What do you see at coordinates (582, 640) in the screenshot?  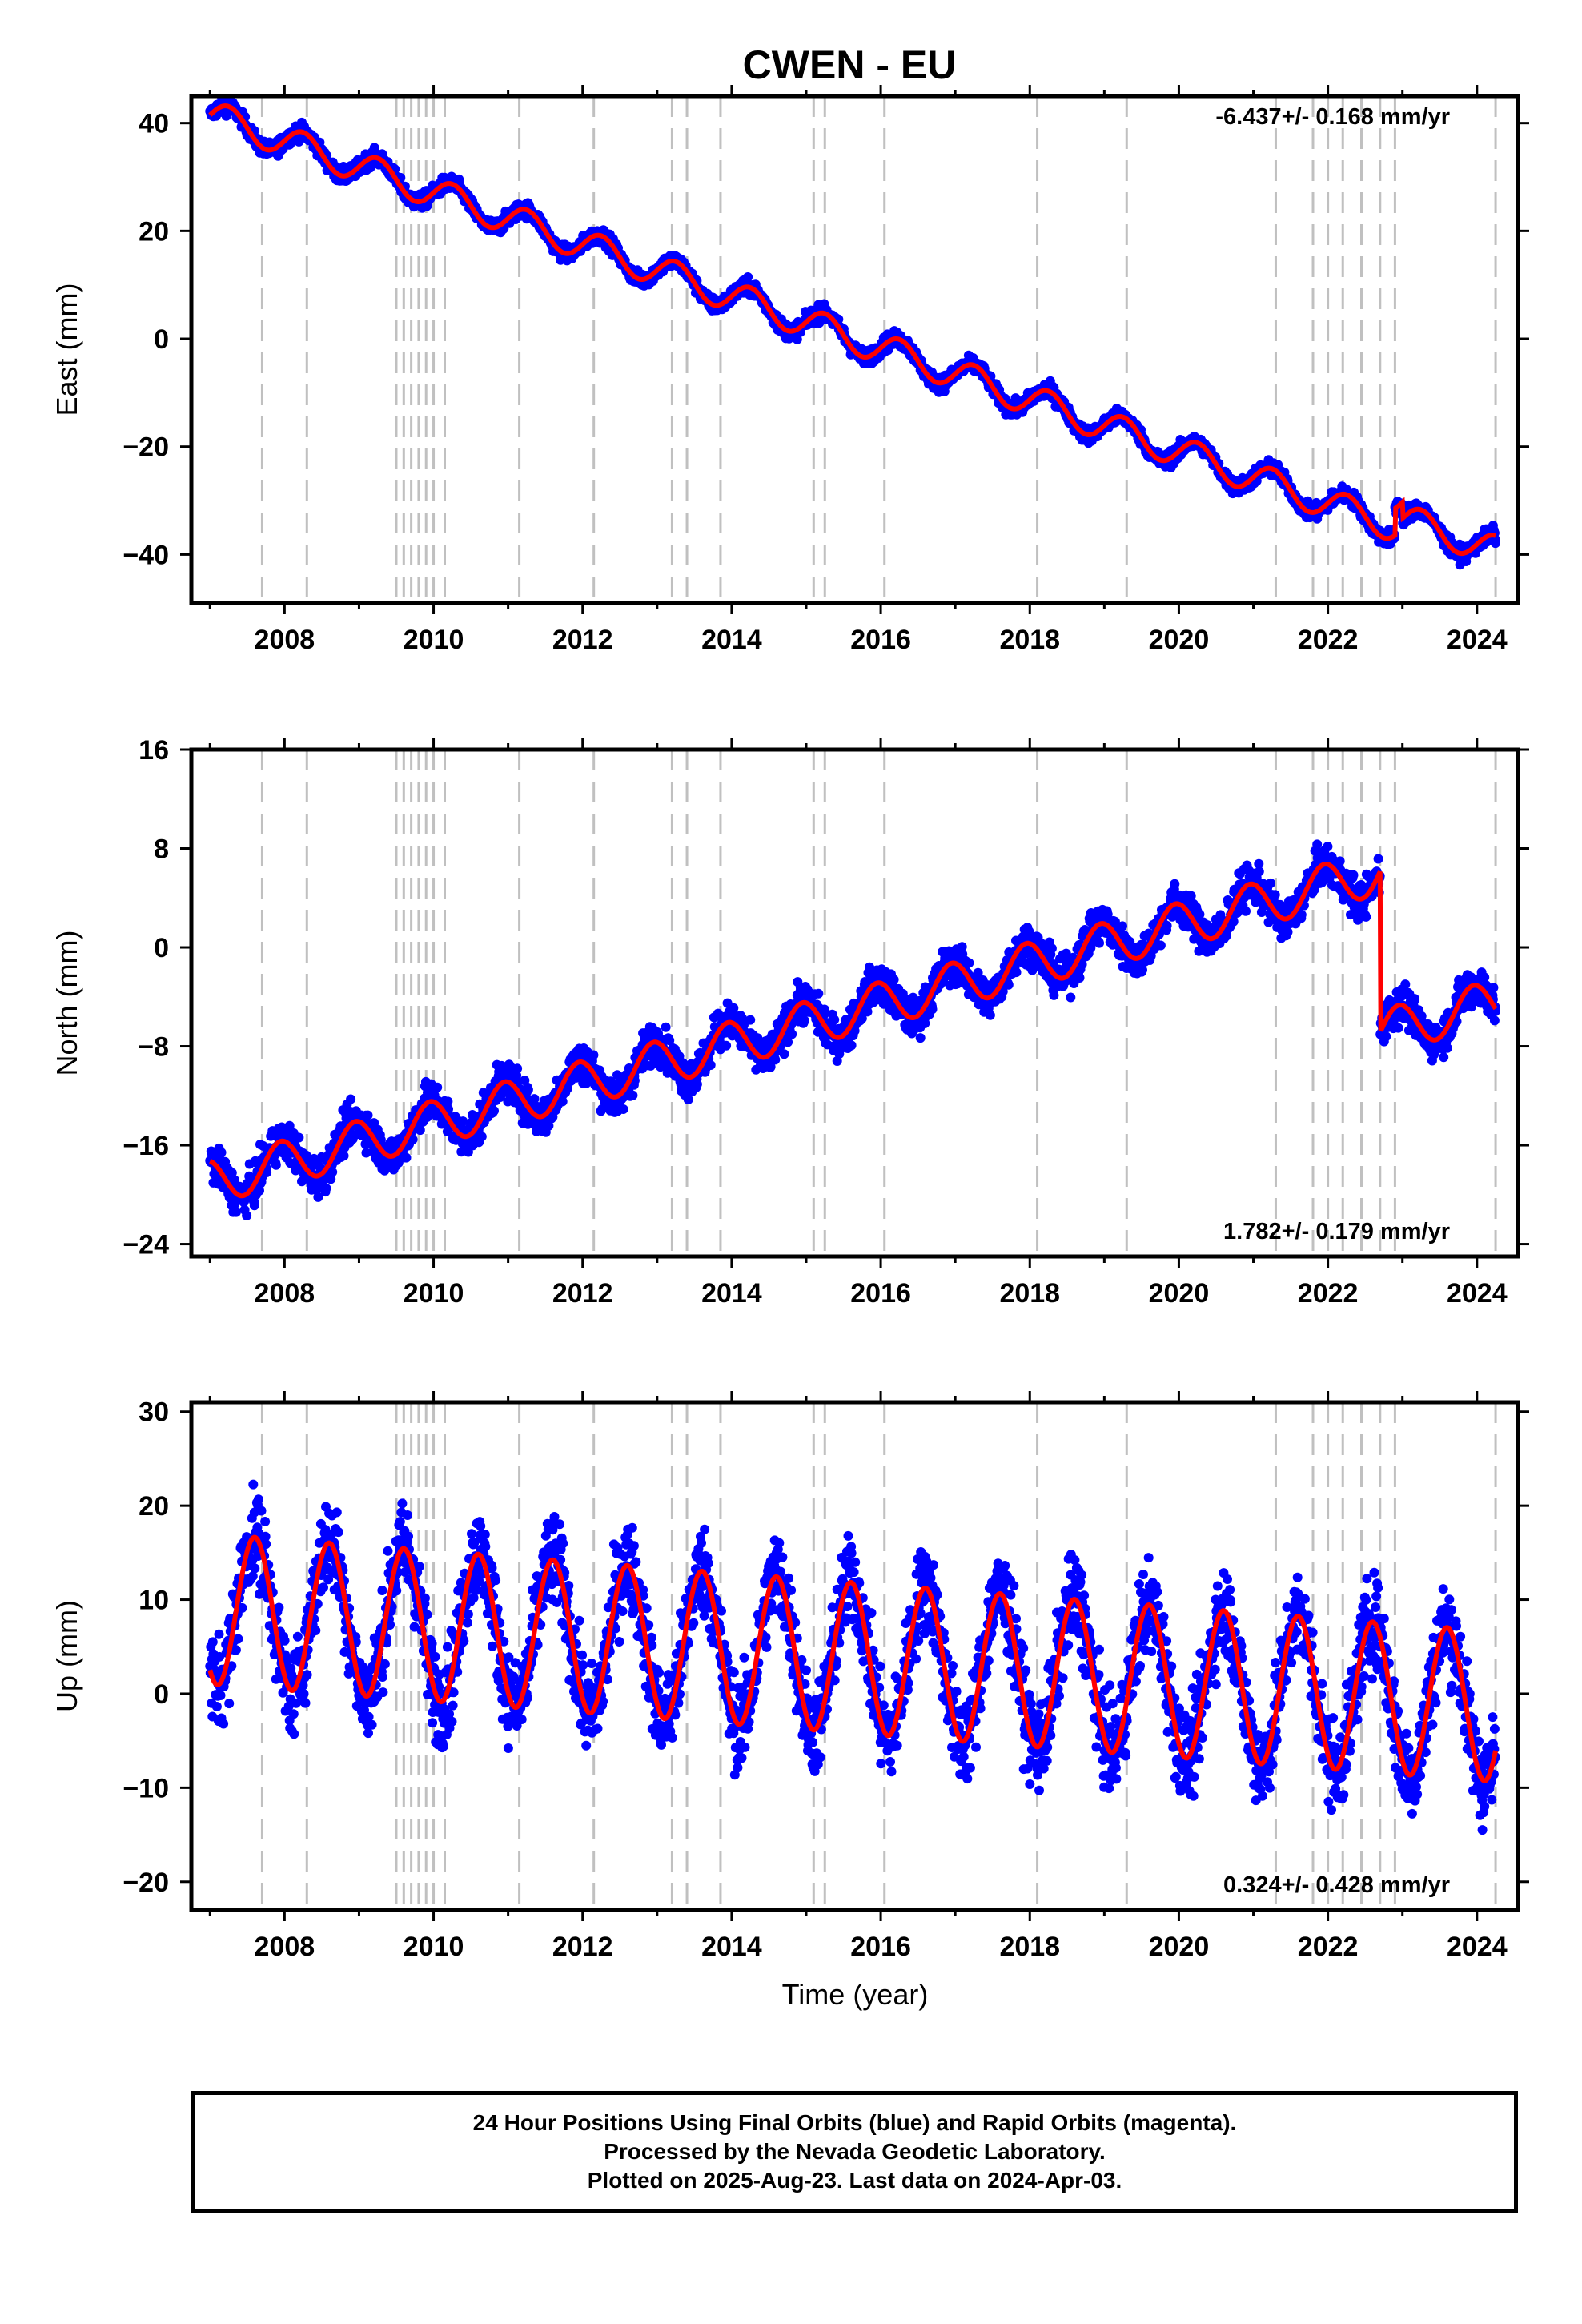 I see `x-tick-label: 2012` at bounding box center [582, 640].